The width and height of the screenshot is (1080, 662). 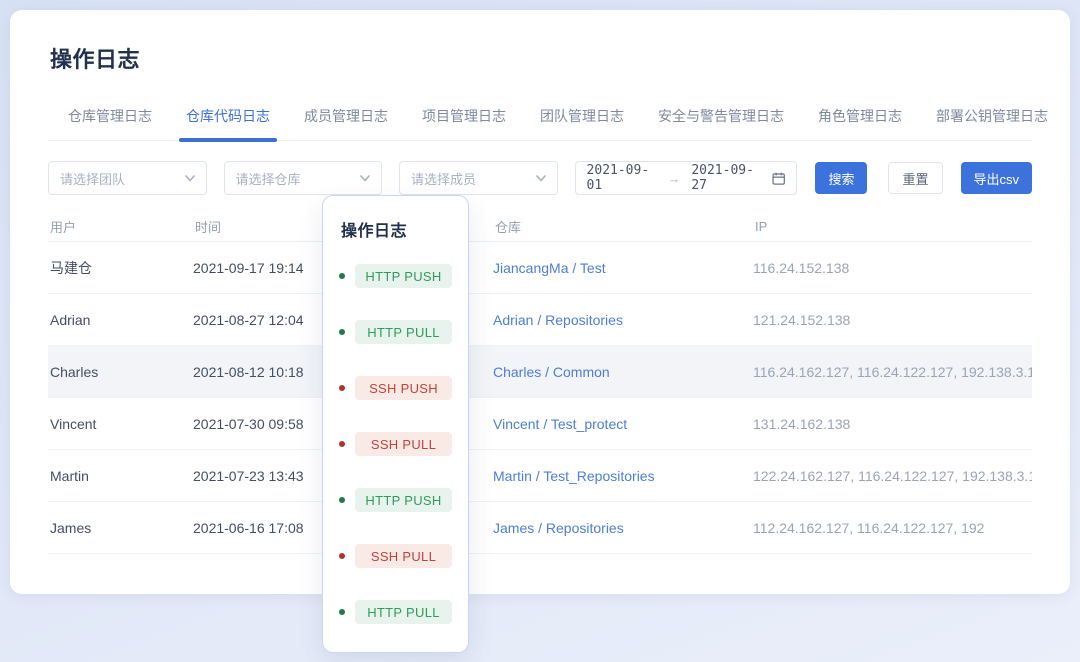 What do you see at coordinates (540, 226) in the screenshot?
I see `table-header: 用户 时间 仓库 IP` at bounding box center [540, 226].